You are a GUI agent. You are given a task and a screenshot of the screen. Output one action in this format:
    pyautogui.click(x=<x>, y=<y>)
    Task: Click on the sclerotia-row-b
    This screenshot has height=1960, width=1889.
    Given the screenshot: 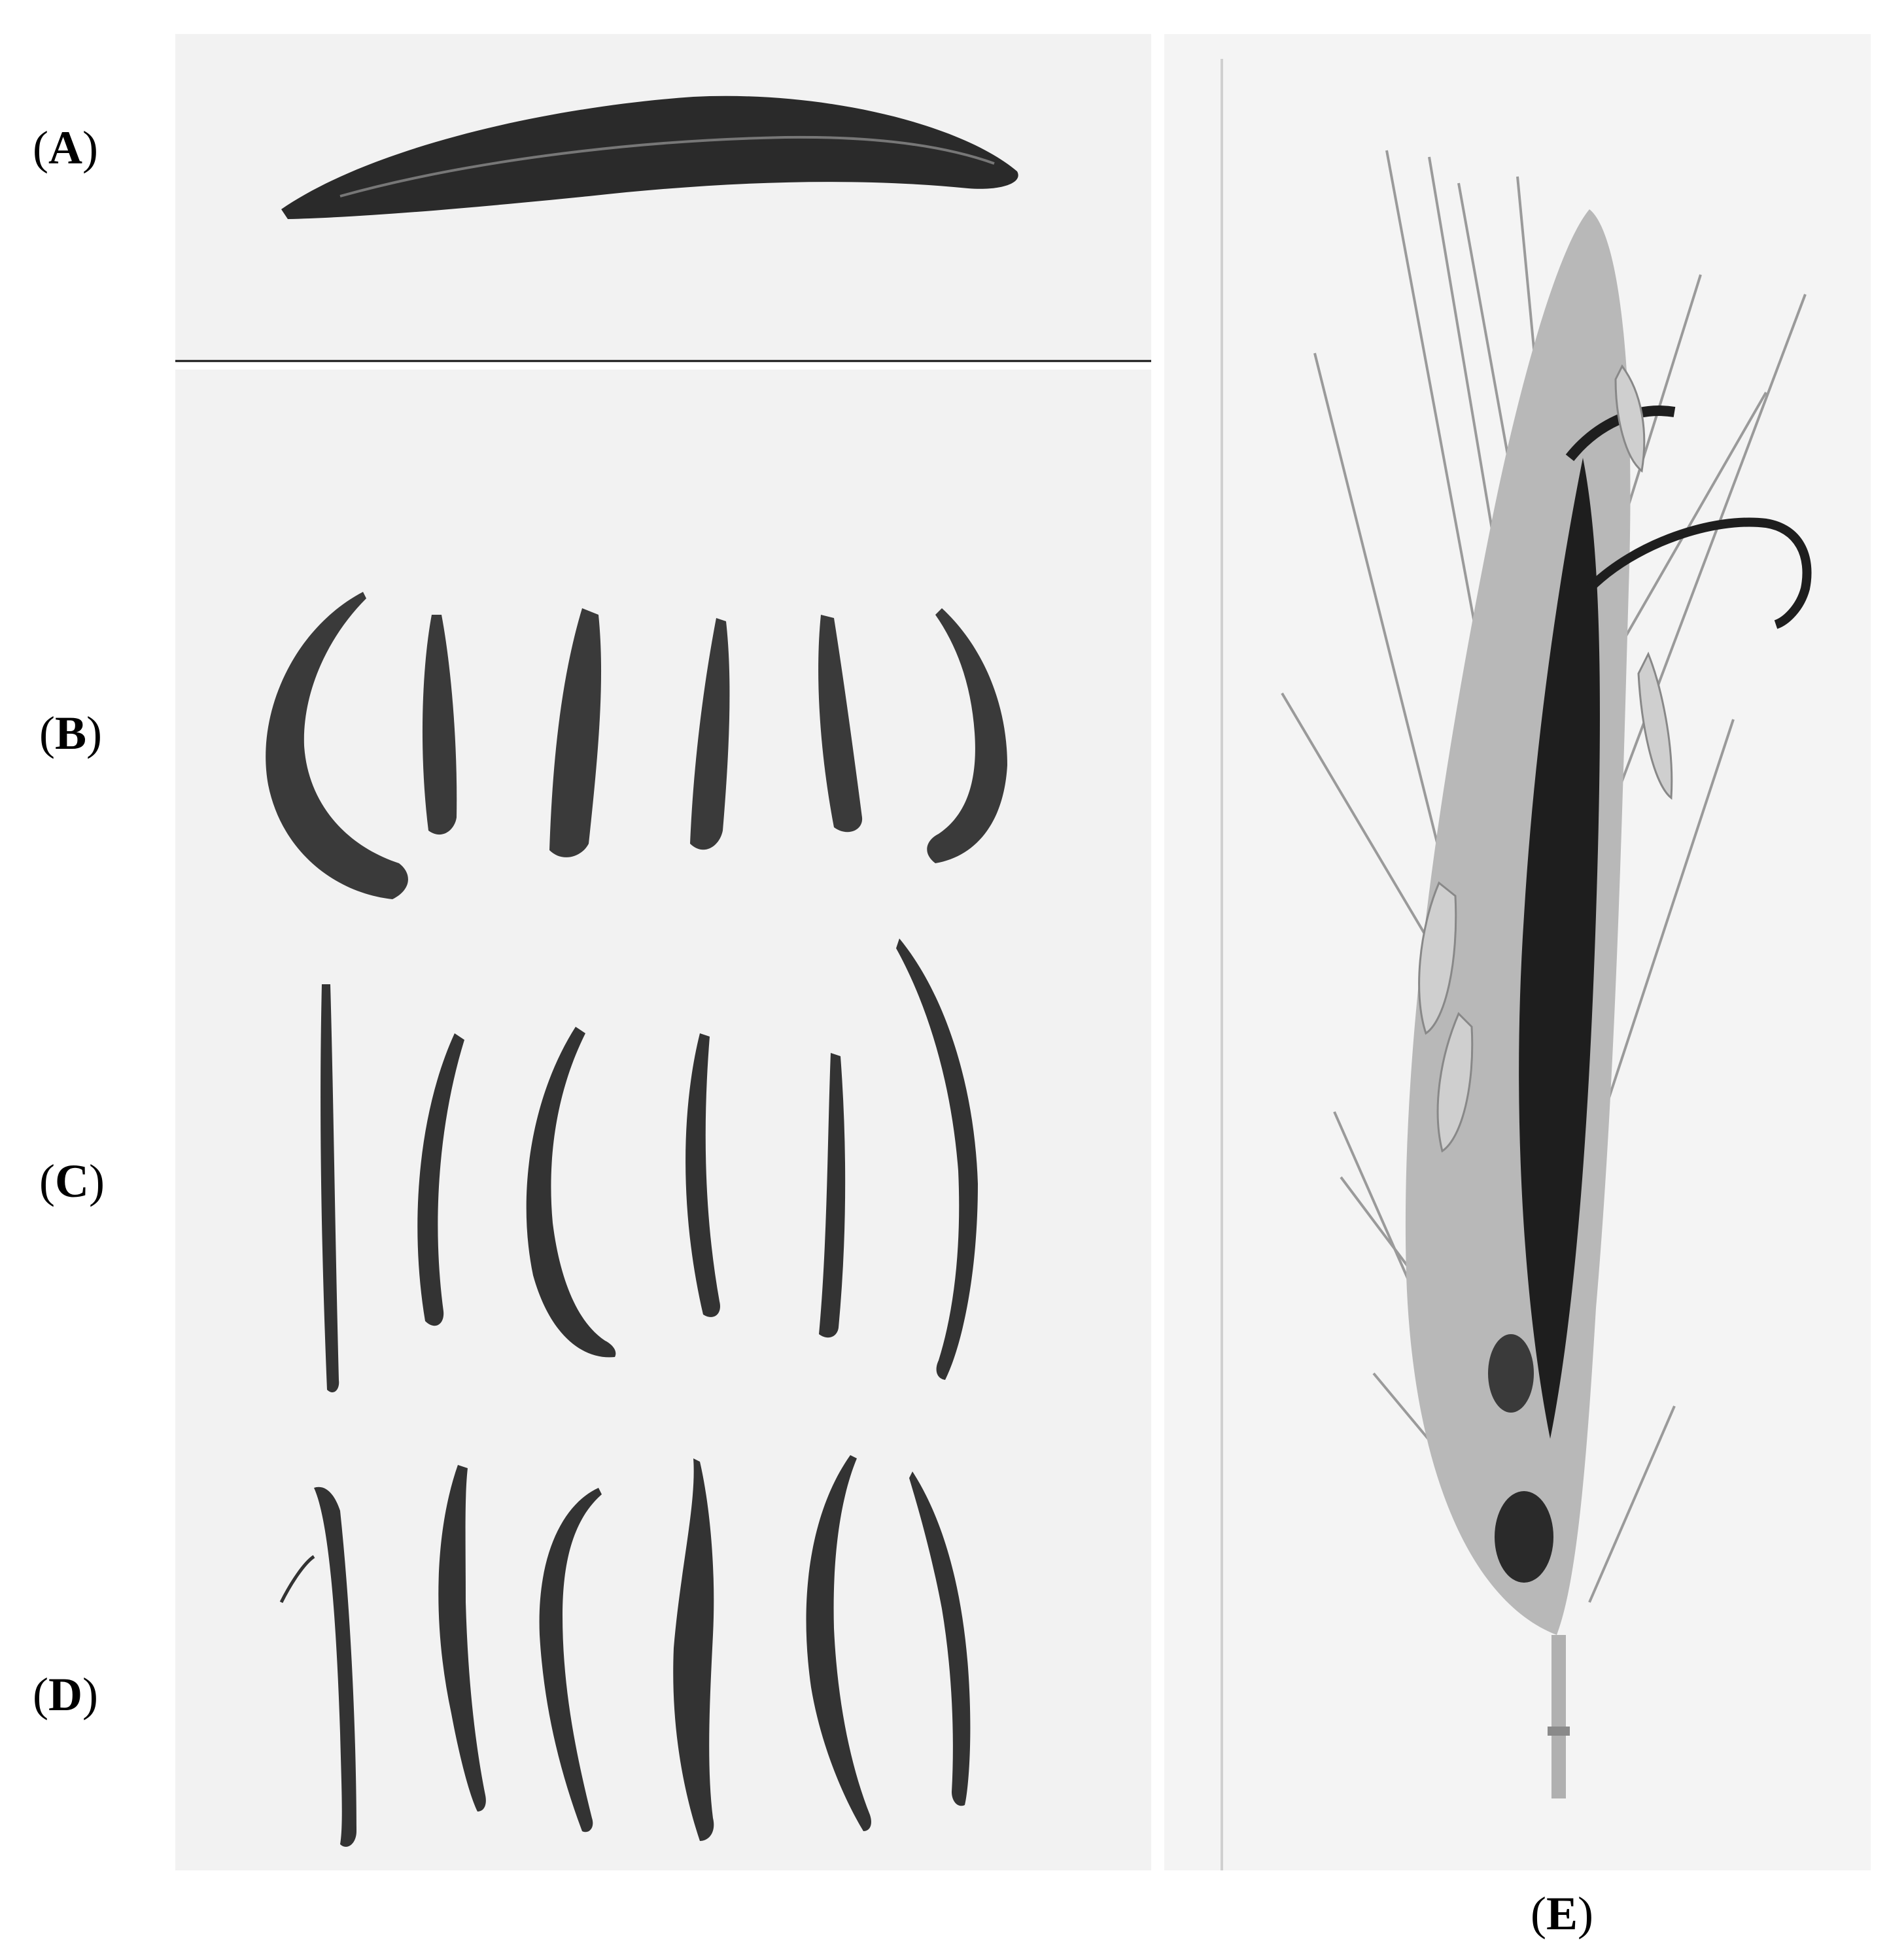 What is the action you would take?
    pyautogui.click(x=636, y=745)
    